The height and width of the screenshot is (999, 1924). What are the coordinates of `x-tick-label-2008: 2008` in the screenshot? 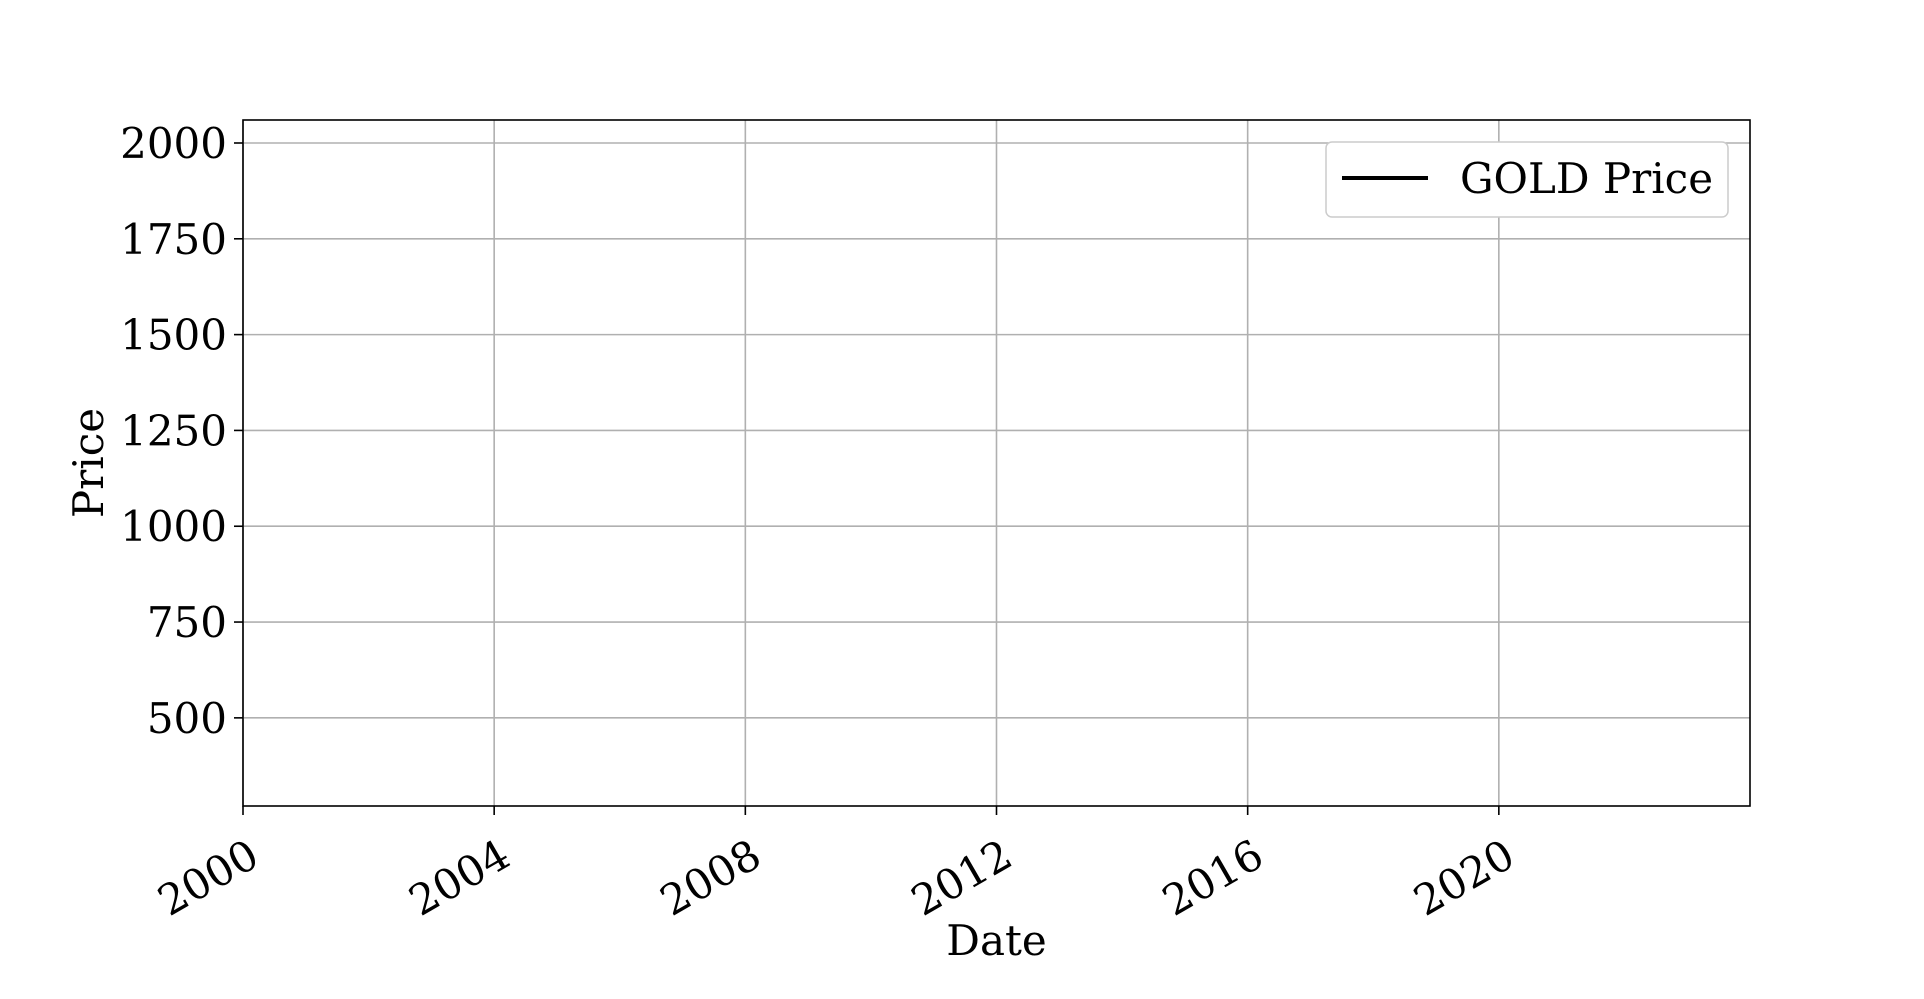 It's located at (710, 878).